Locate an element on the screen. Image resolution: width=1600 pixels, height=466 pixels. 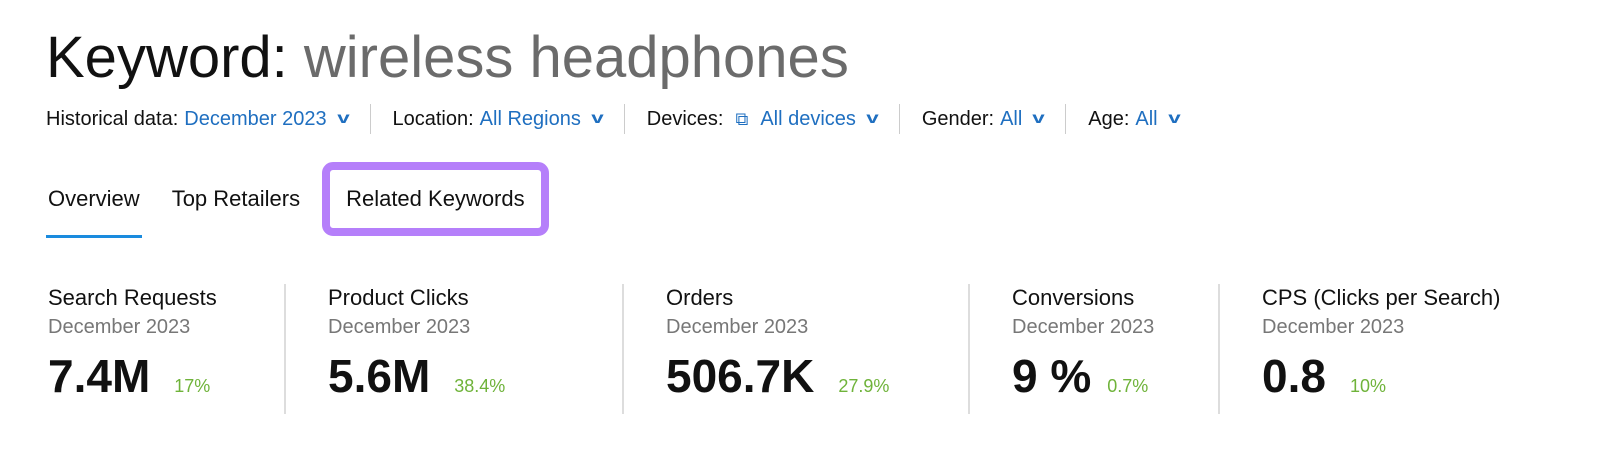
filter-location: Location: All Regions v is located at coordinates (496, 119).